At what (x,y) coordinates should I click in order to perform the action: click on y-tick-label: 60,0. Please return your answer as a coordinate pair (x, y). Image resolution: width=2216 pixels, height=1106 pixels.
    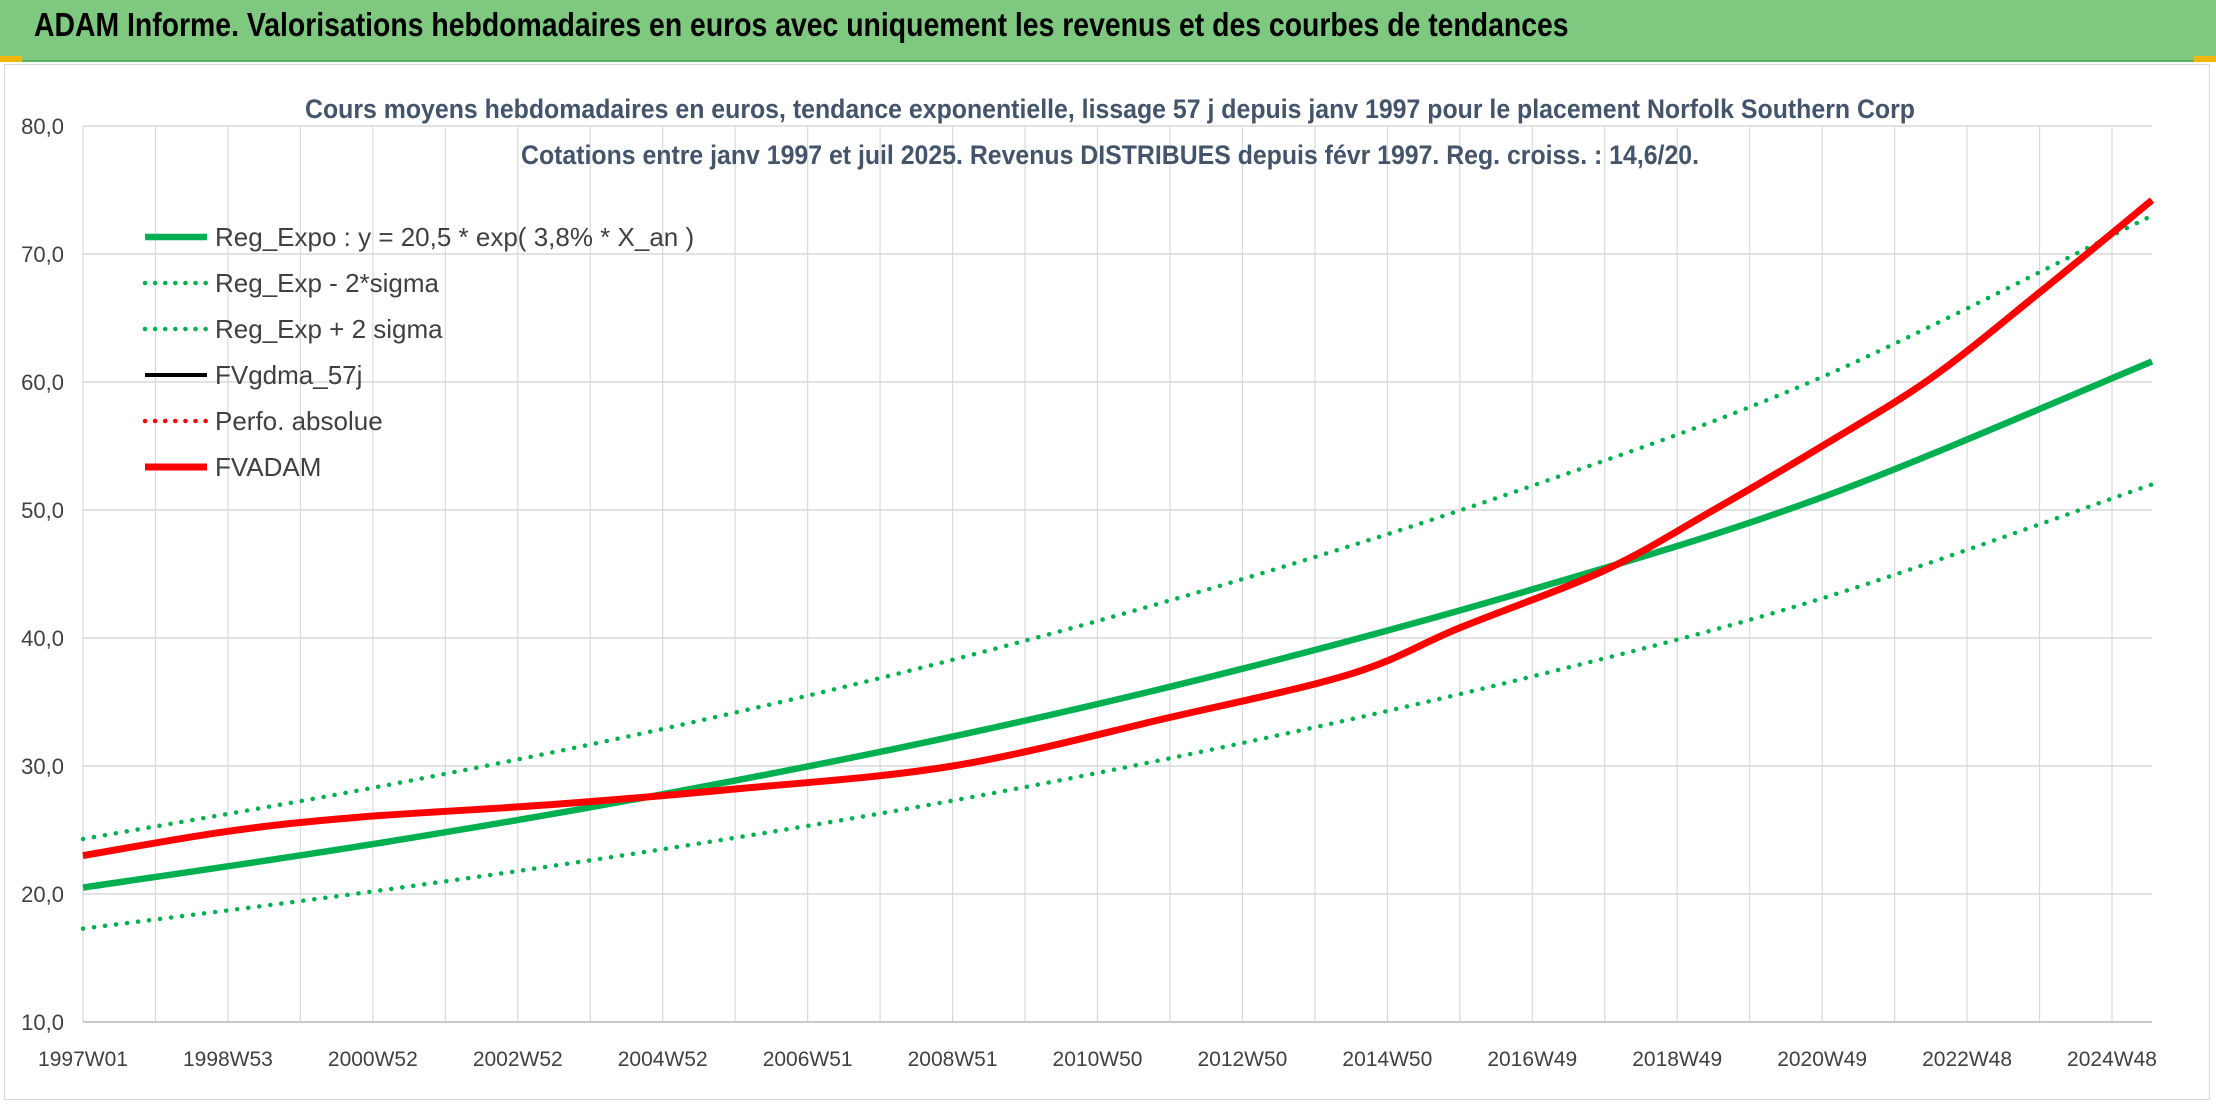
    Looking at the image, I should click on (42, 382).